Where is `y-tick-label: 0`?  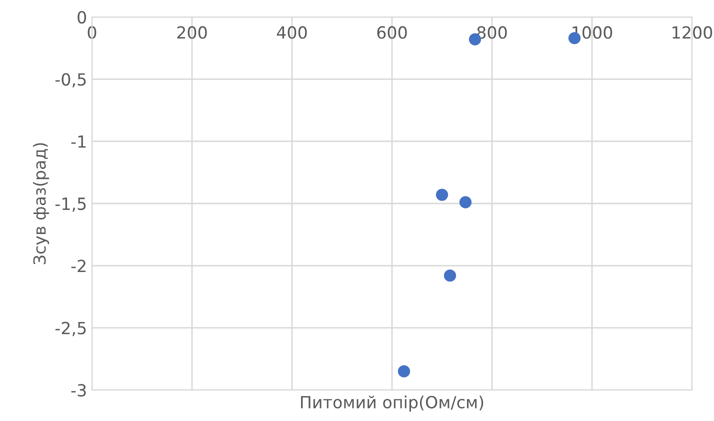 y-tick-label: 0 is located at coordinates (82, 17).